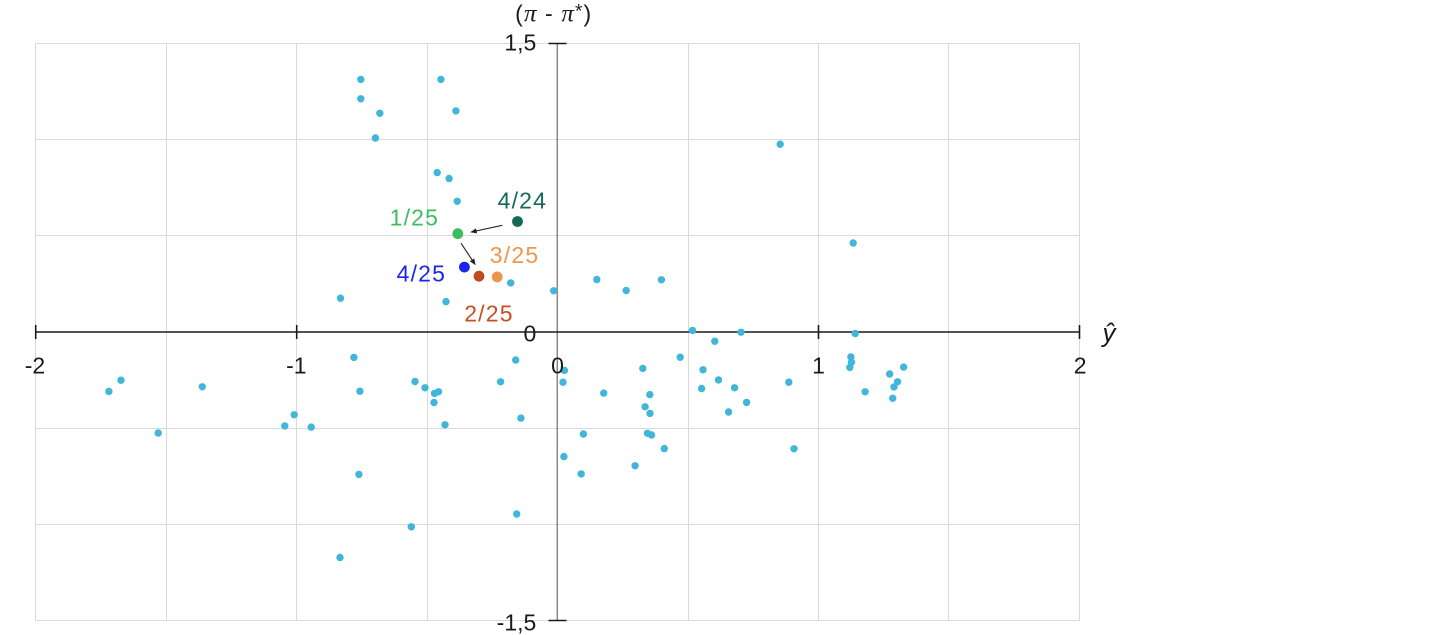 This screenshot has height=635, width=1445. What do you see at coordinates (296, 366) in the screenshot?
I see `svg-text: -1` at bounding box center [296, 366].